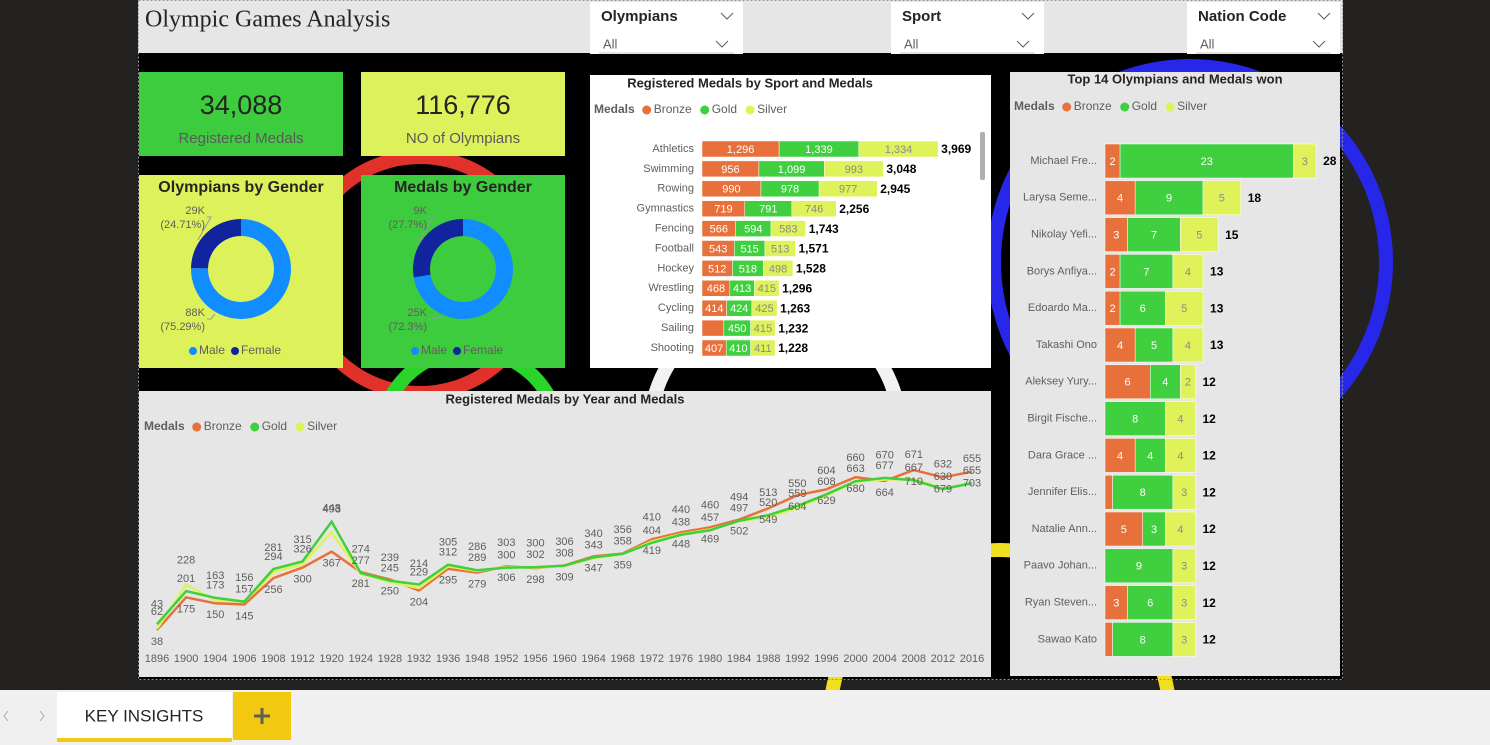 Image resolution: width=1490 pixels, height=745 pixels. What do you see at coordinates (855, 469) in the screenshot?
I see `data-label: 663` at bounding box center [855, 469].